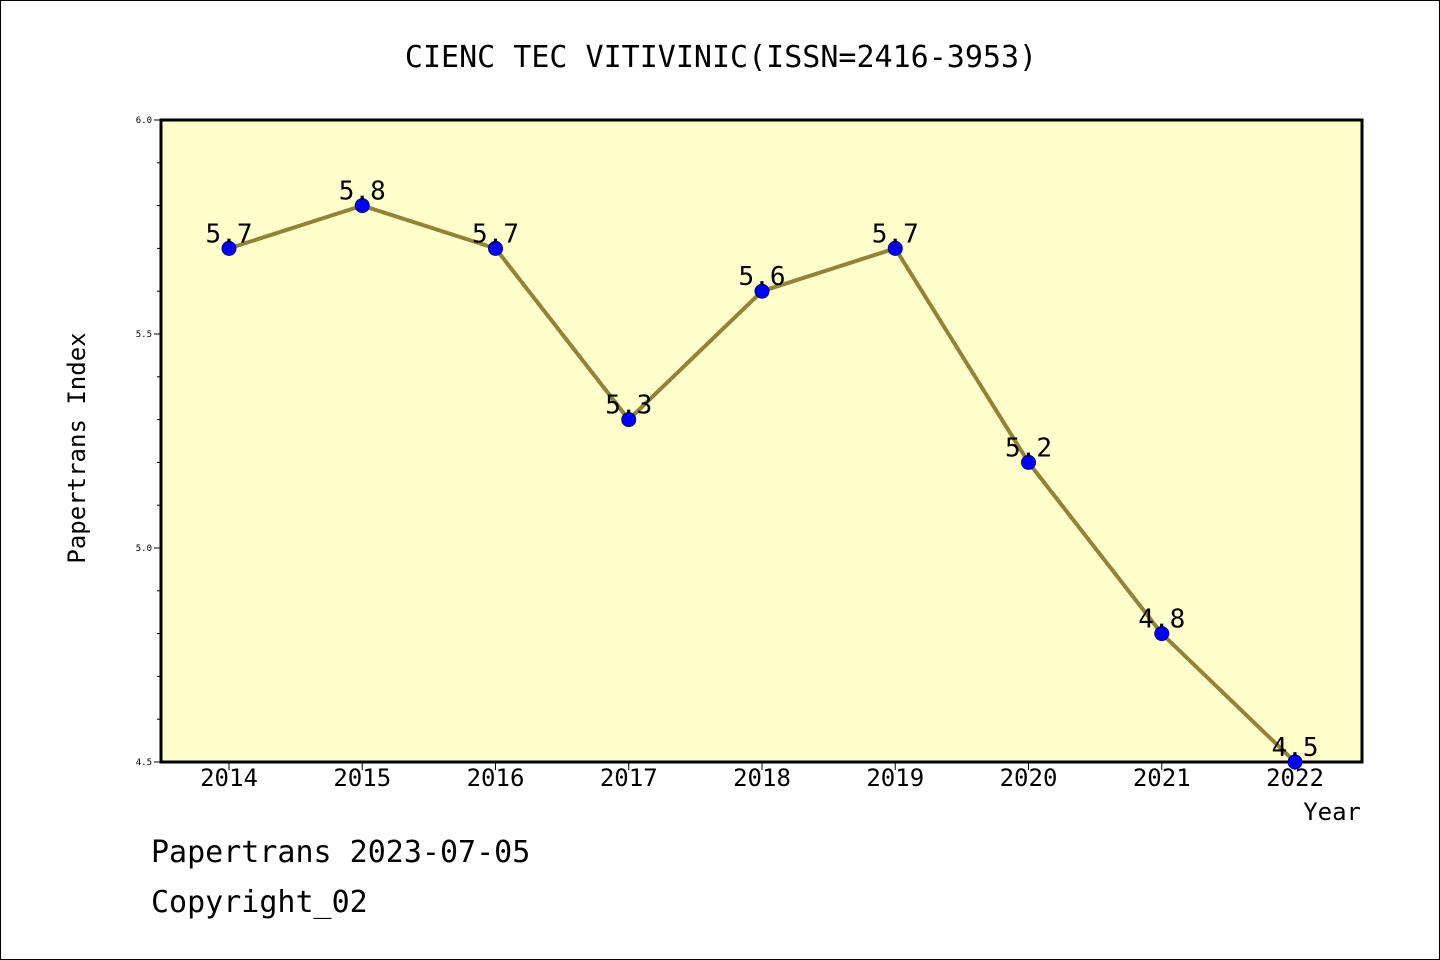  What do you see at coordinates (148, 442) in the screenshot?
I see `y-axis: 4.5 5.0 5.5 6.0` at bounding box center [148, 442].